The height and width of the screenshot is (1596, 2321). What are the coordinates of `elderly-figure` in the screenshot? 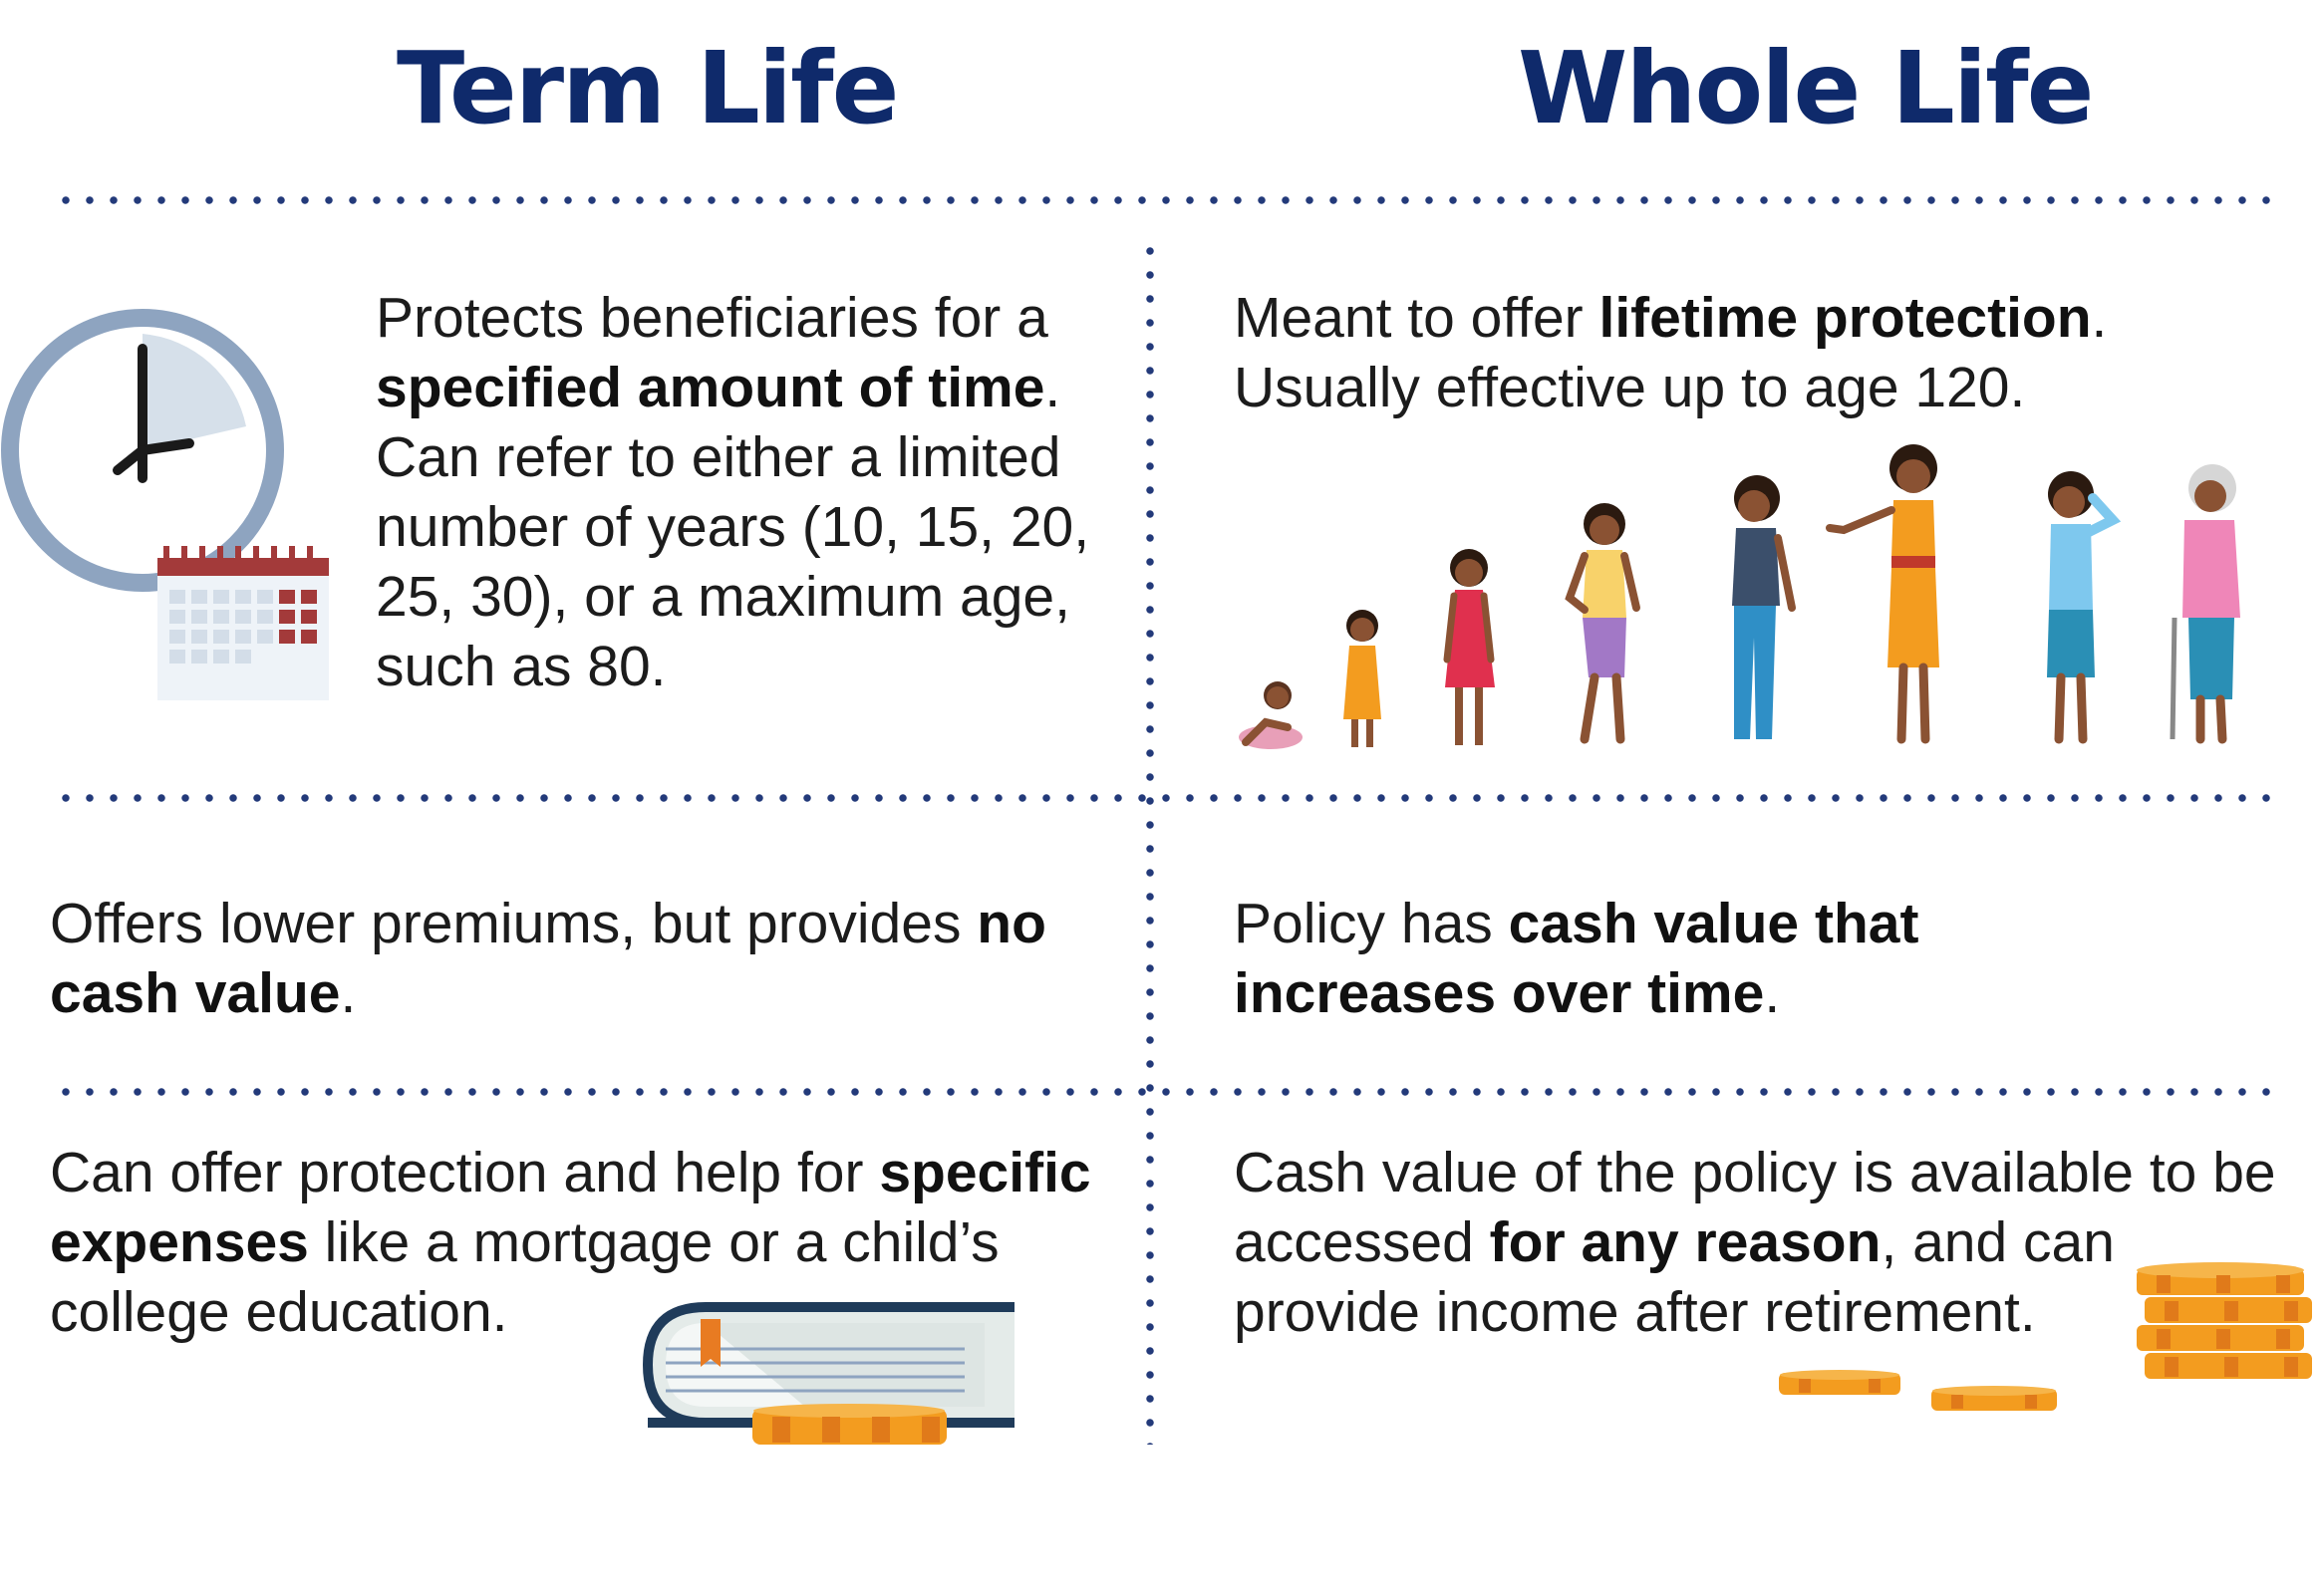 It's located at (2205, 604).